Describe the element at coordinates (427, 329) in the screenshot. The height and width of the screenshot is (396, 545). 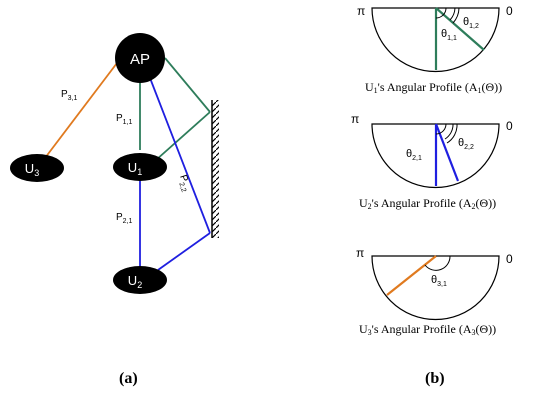
I see `caption-profile-3: U3's Angular Profile (A3(Θ))` at that location.